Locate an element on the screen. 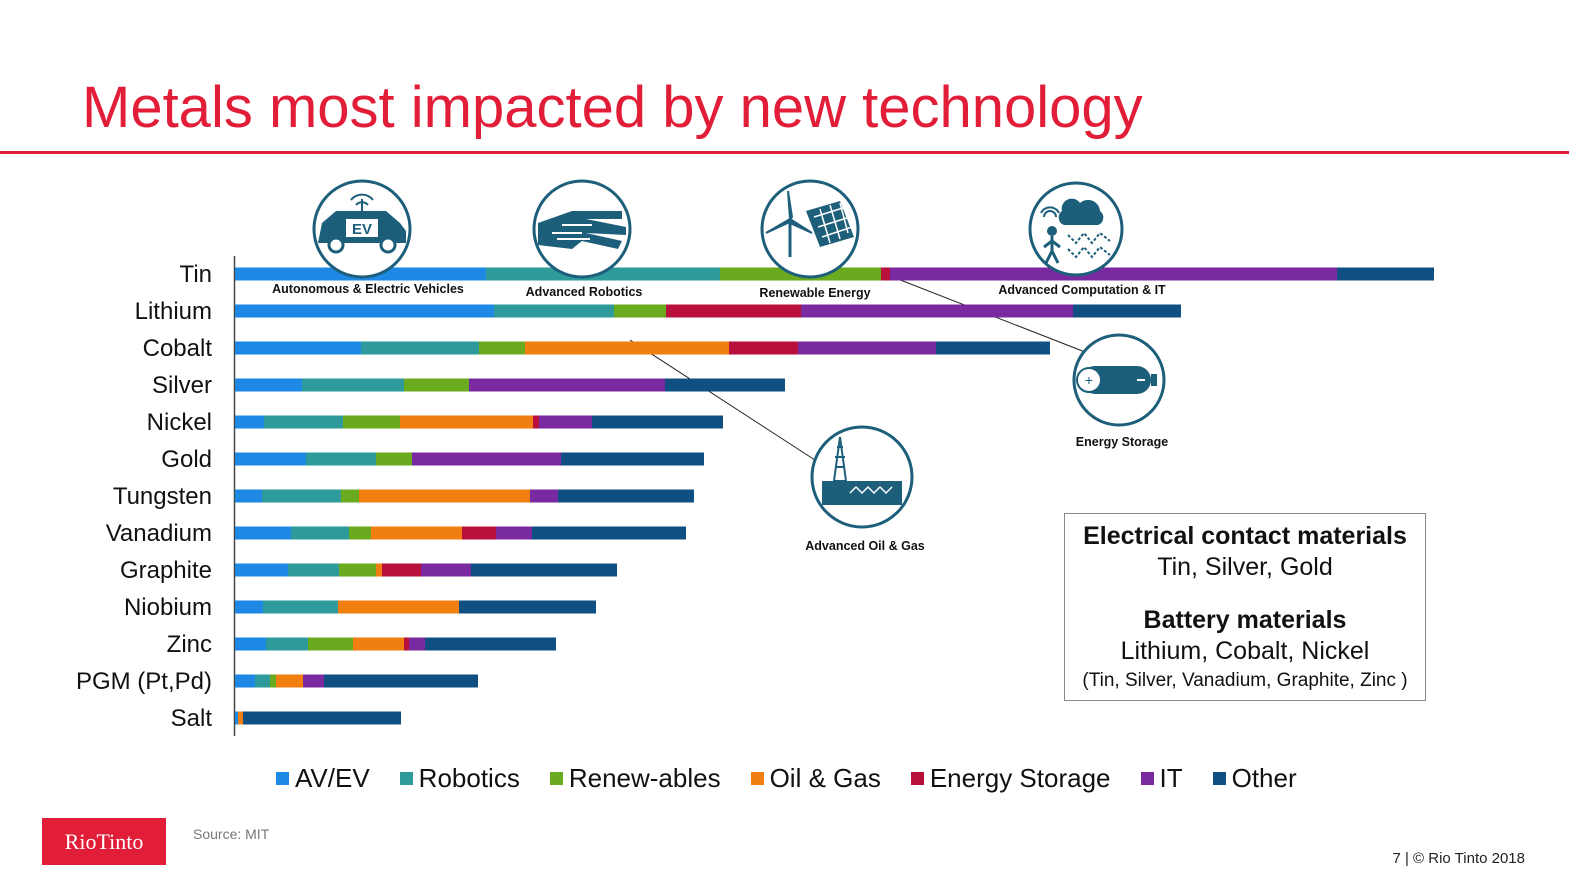  energy-storage-icon: + Energy Storage is located at coordinates (1120, 391).